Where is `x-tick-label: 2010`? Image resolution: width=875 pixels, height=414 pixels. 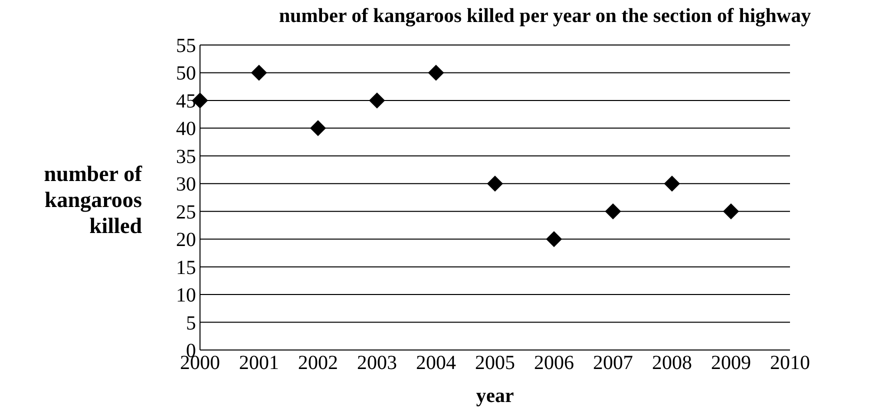 x-tick-label: 2010 is located at coordinates (790, 363).